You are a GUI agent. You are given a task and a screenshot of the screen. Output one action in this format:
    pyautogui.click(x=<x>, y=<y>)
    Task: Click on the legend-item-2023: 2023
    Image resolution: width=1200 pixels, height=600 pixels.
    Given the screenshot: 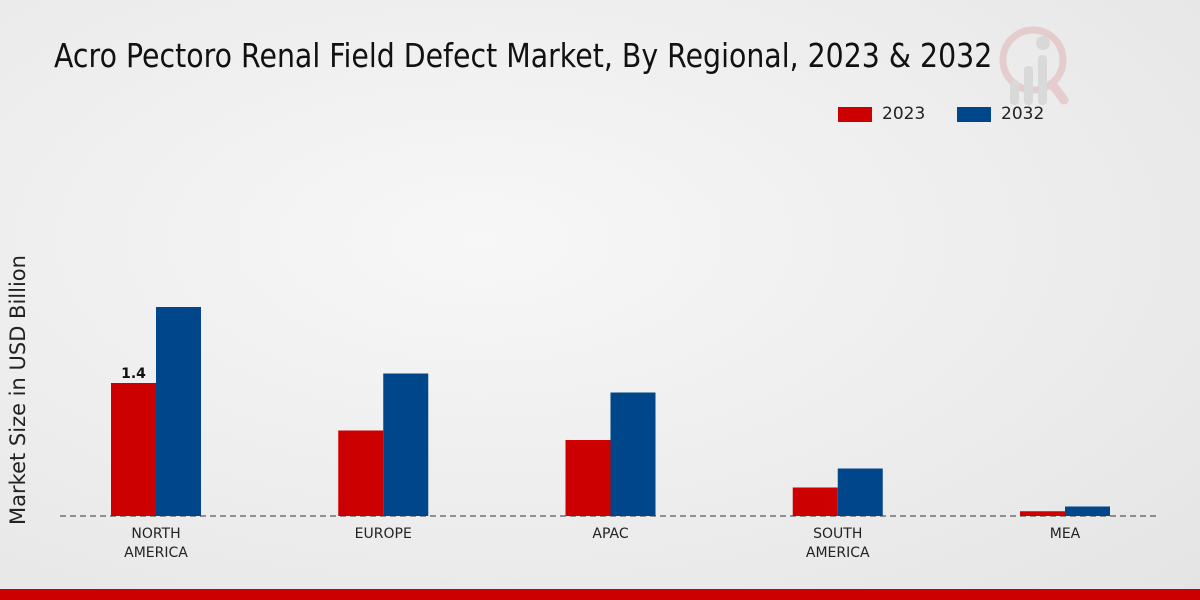 What is the action you would take?
    pyautogui.click(x=881, y=114)
    